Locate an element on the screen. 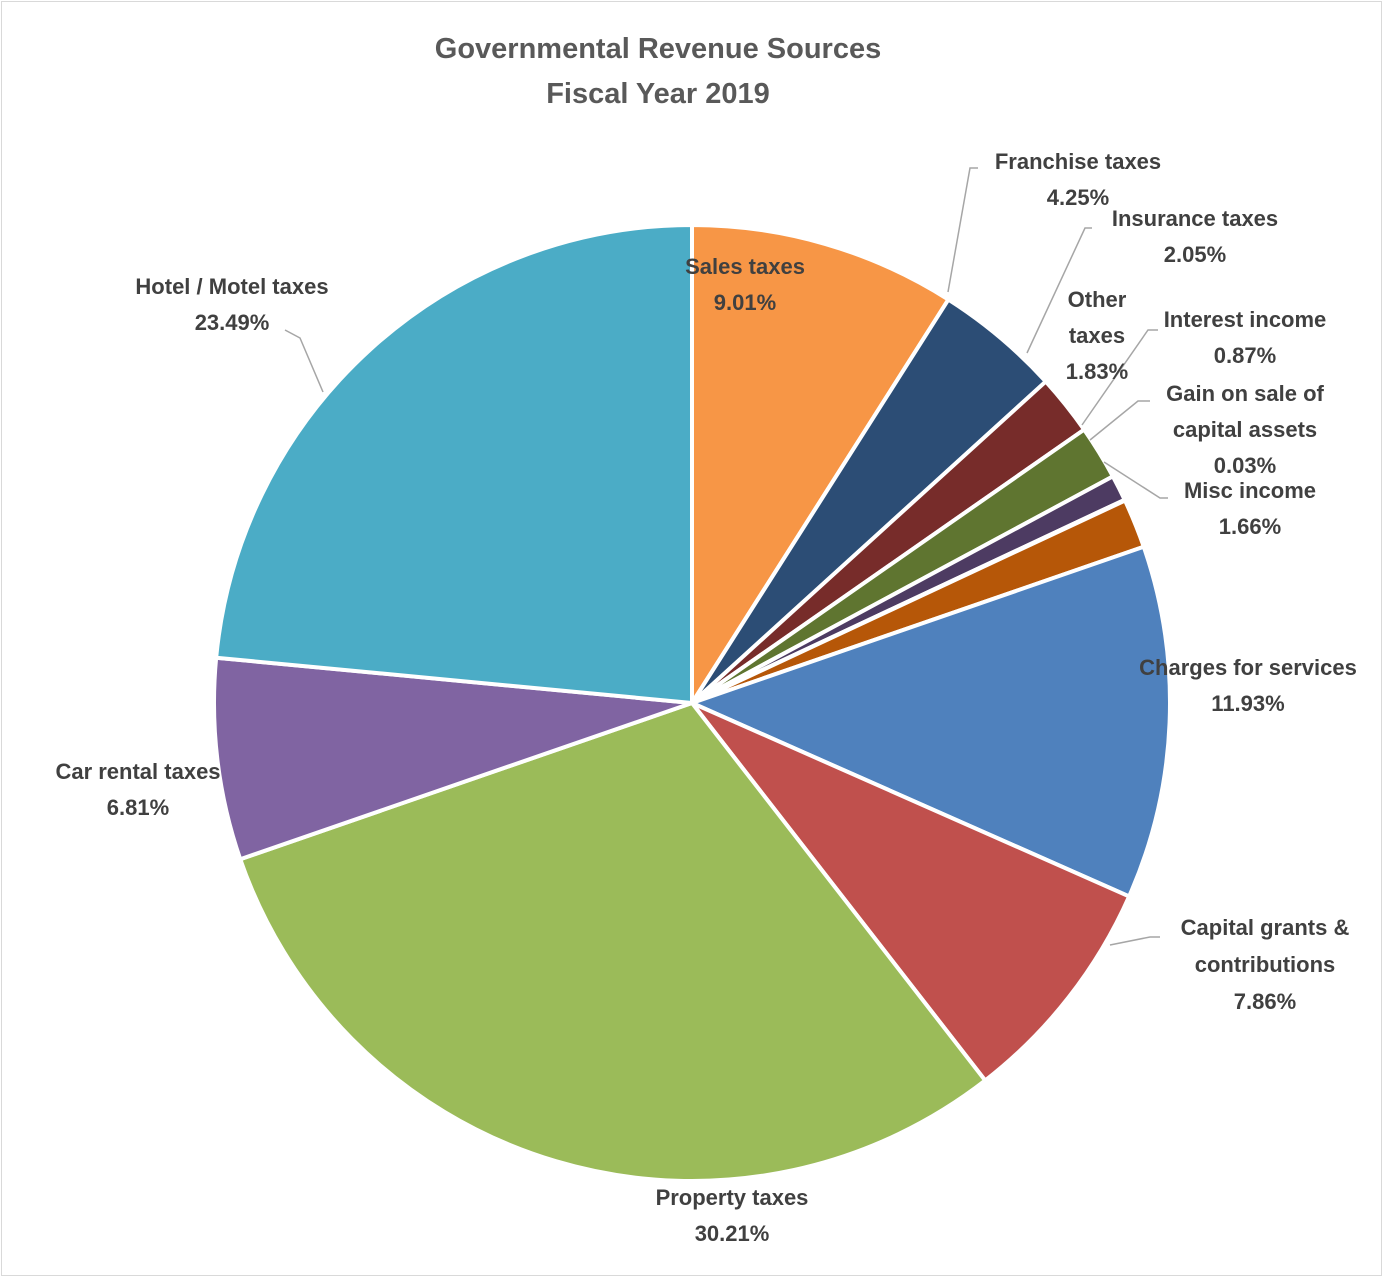 This screenshot has height=1279, width=1385. pie-slice-capital-grants-contributions is located at coordinates (911, 892).